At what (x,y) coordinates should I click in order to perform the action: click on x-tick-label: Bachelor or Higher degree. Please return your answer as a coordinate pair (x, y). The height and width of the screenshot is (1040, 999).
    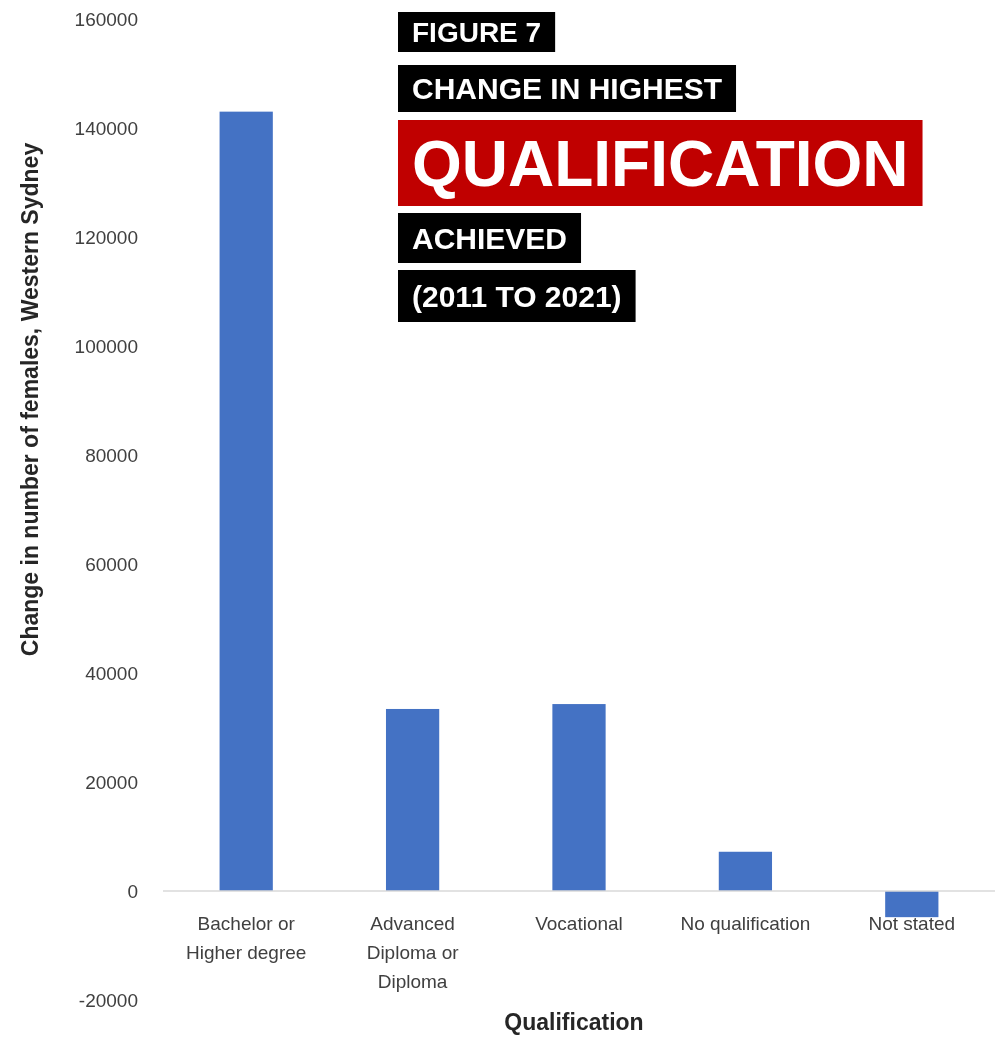
    Looking at the image, I should click on (246, 938).